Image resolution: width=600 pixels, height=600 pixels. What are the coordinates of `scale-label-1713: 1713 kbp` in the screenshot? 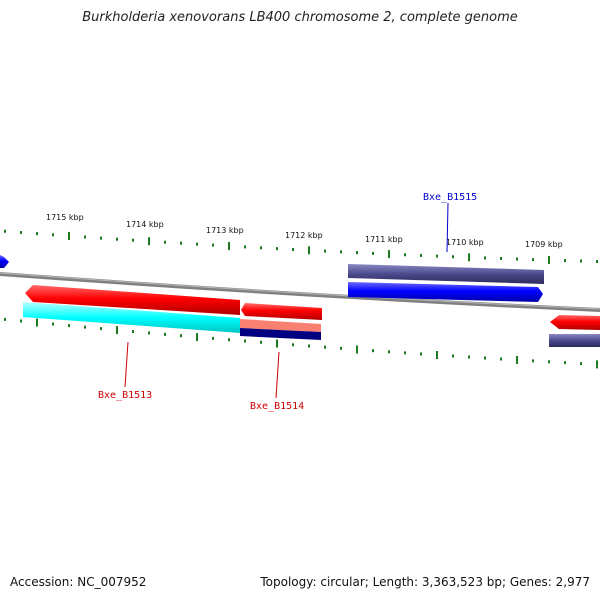 It's located at (225, 230).